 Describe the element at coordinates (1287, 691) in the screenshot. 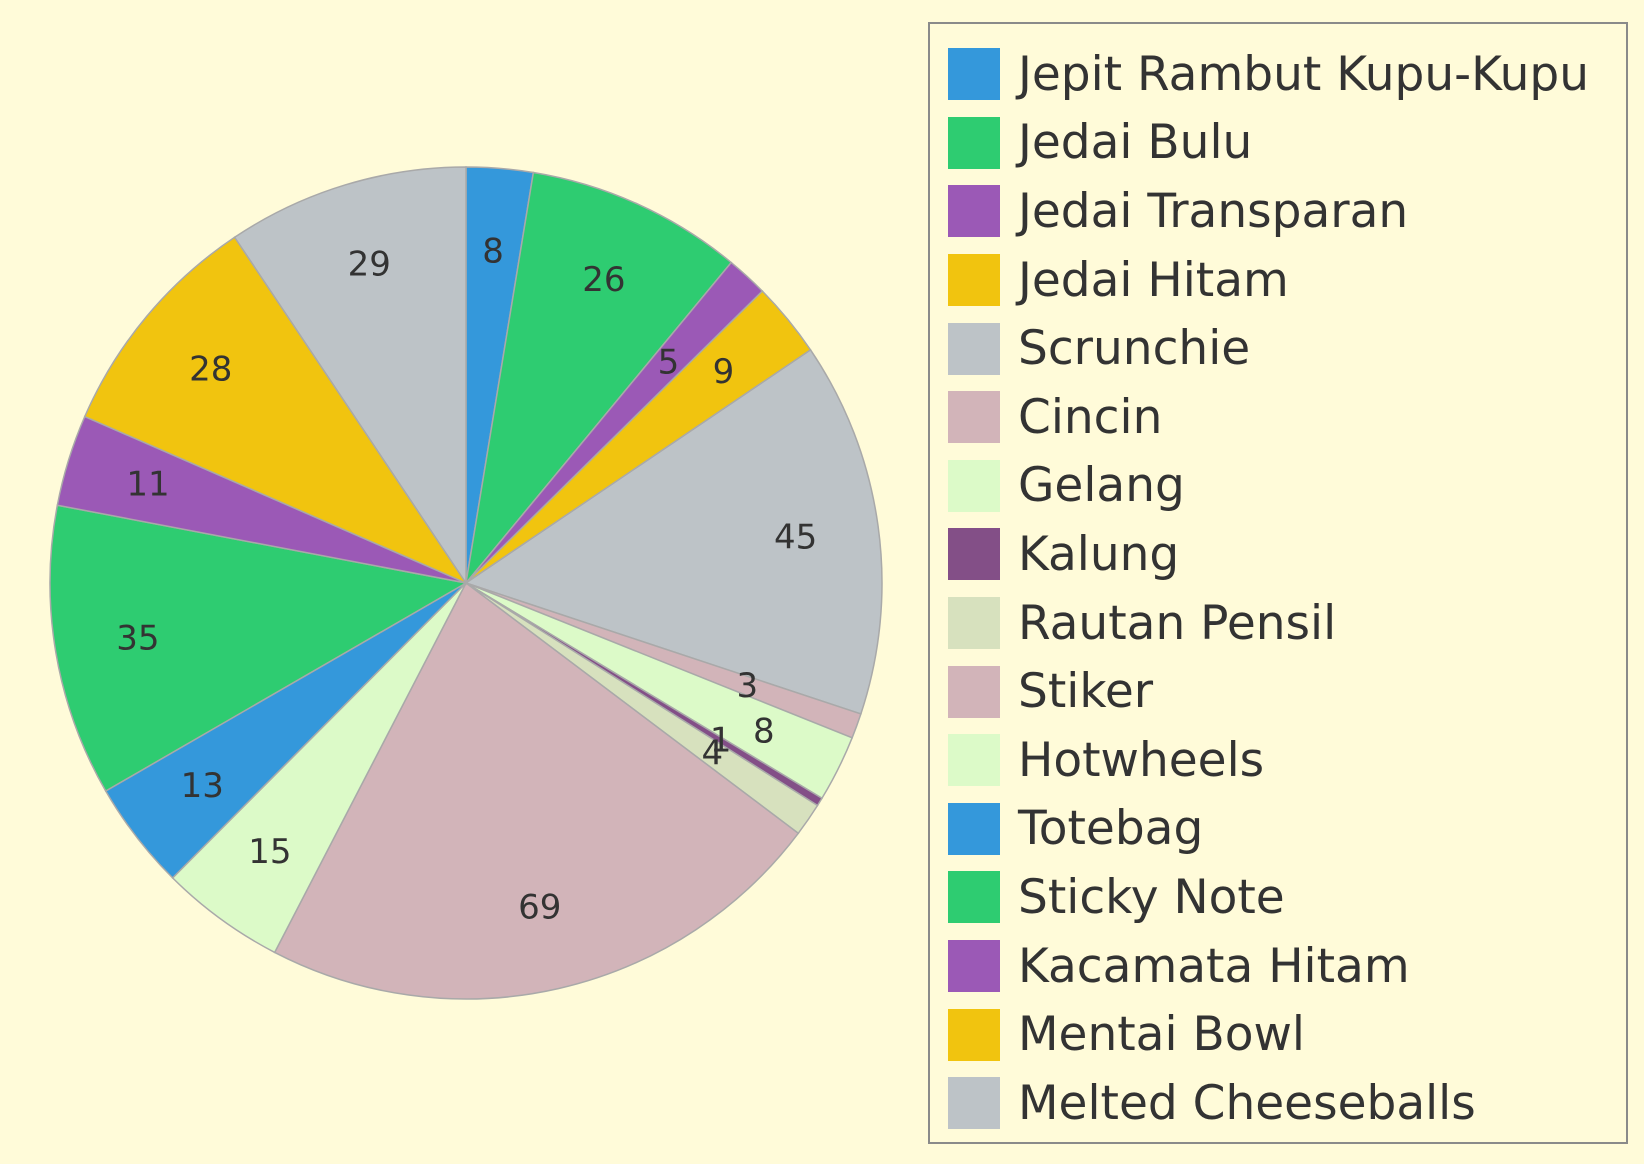

I see `legend-item: Stiker` at that location.